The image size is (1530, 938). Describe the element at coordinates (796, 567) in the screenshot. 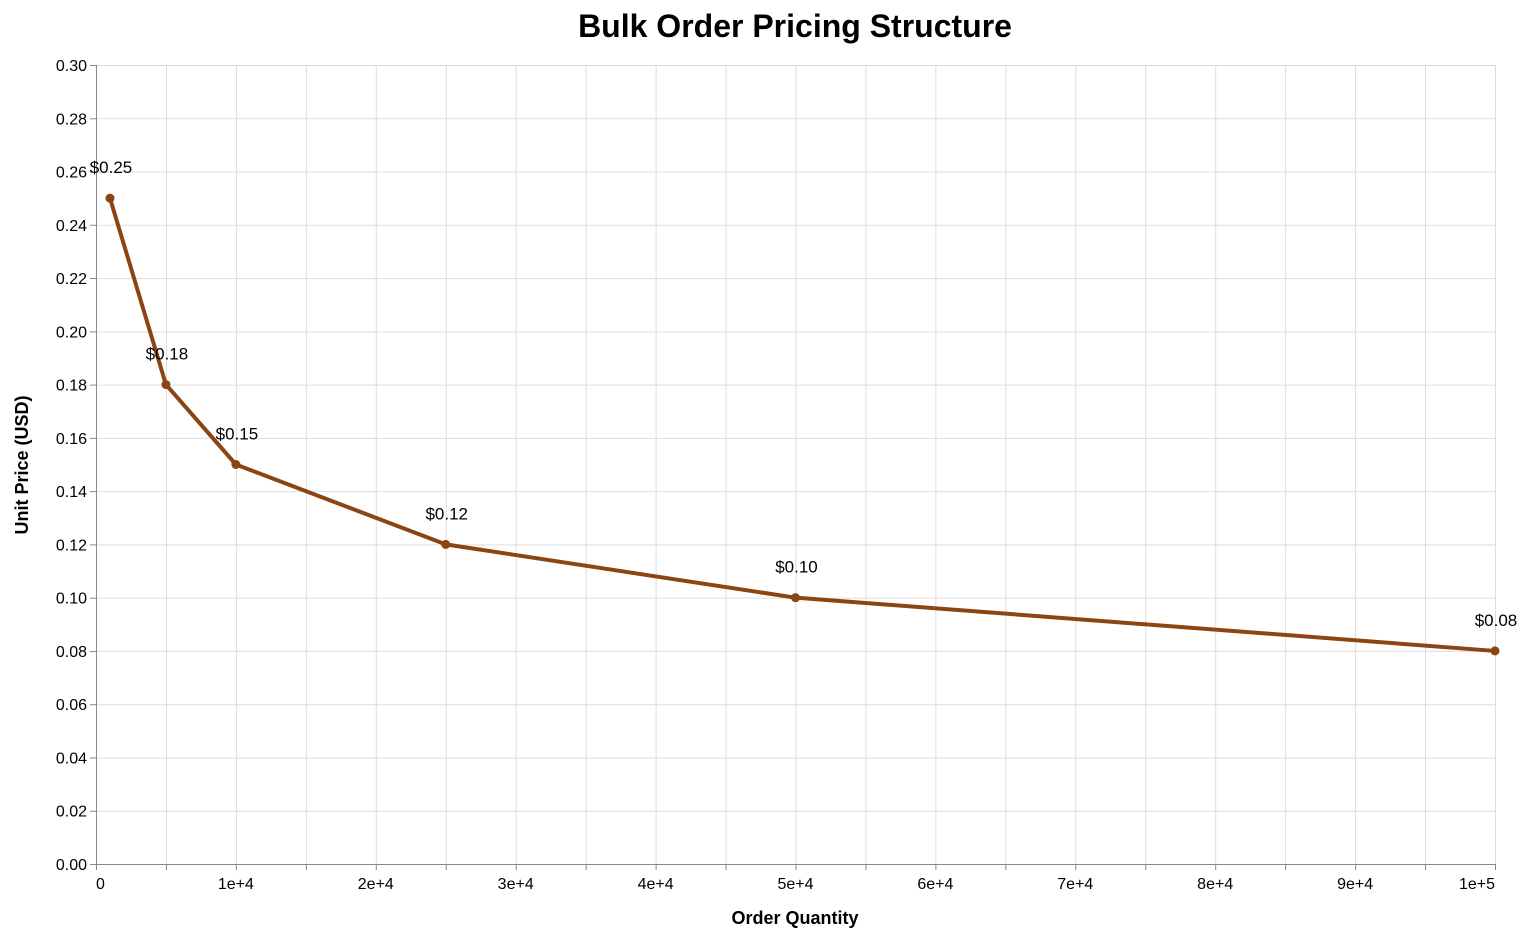

I see `data-label: $0.10` at that location.